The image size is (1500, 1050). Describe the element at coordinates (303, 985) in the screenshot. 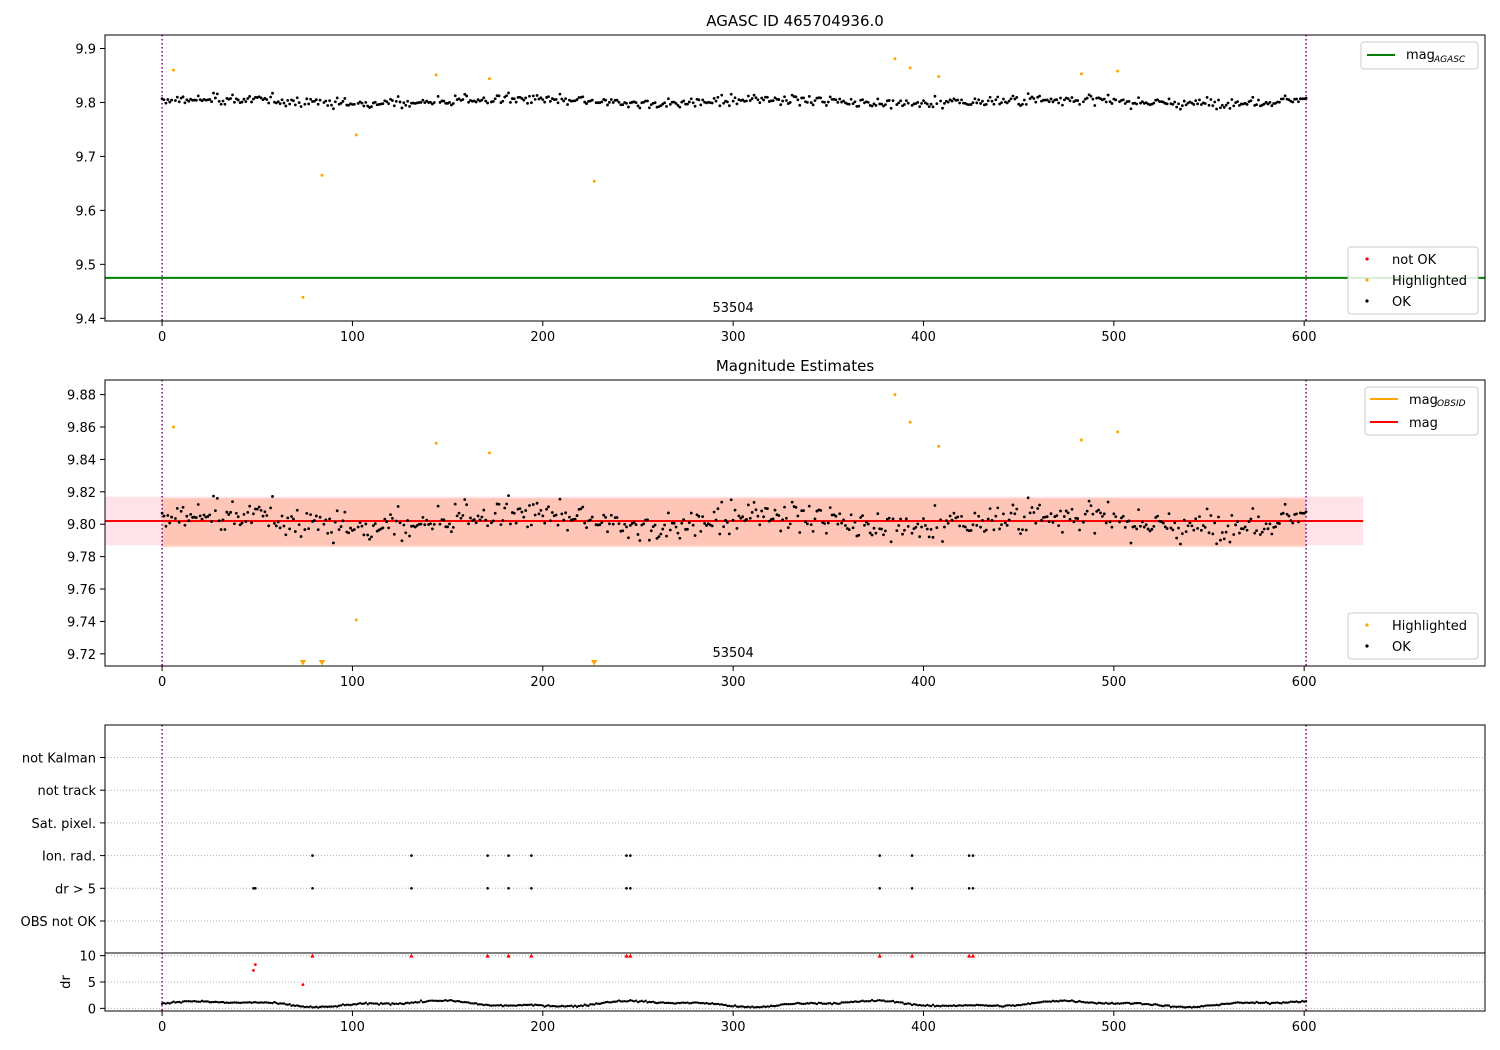

I see `dr-not-ok-point` at that location.